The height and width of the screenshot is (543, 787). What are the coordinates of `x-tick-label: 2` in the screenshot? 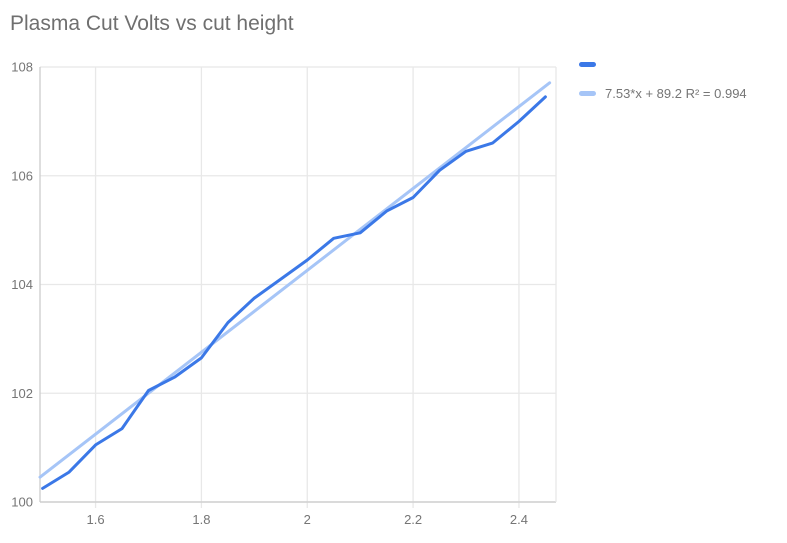 It's located at (307, 519).